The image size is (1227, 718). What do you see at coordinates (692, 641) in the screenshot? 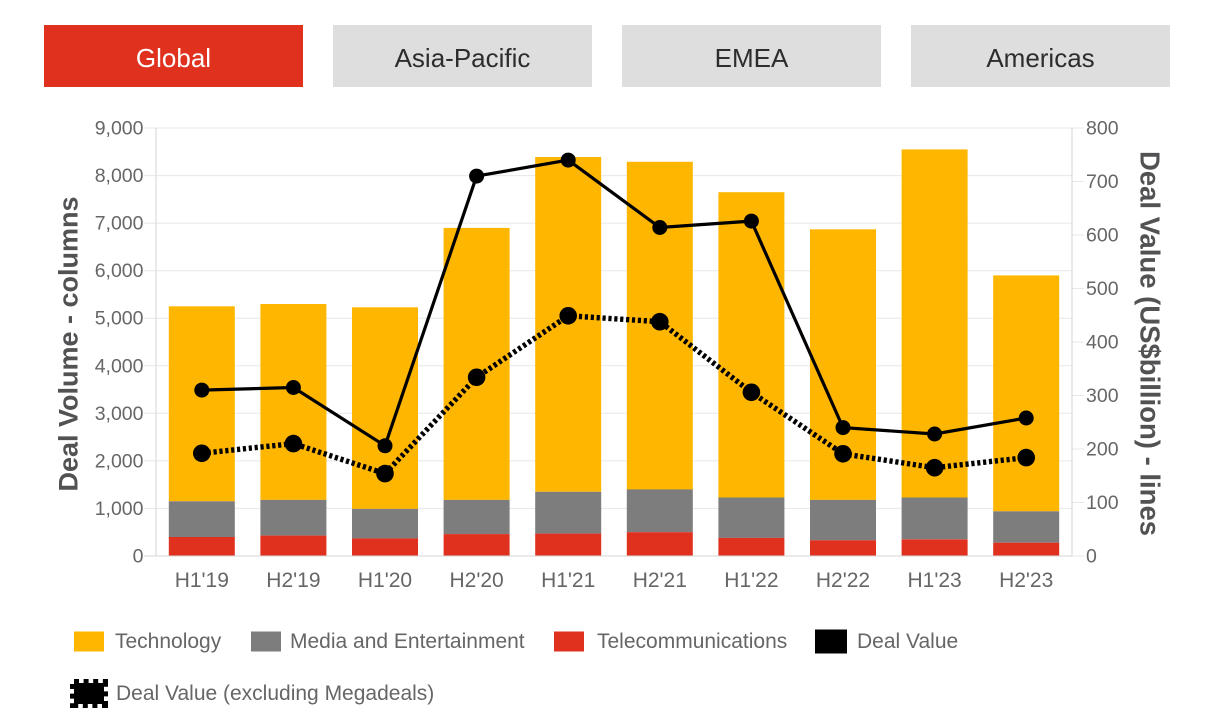
I see `svg-text: Telecommunications` at bounding box center [692, 641].